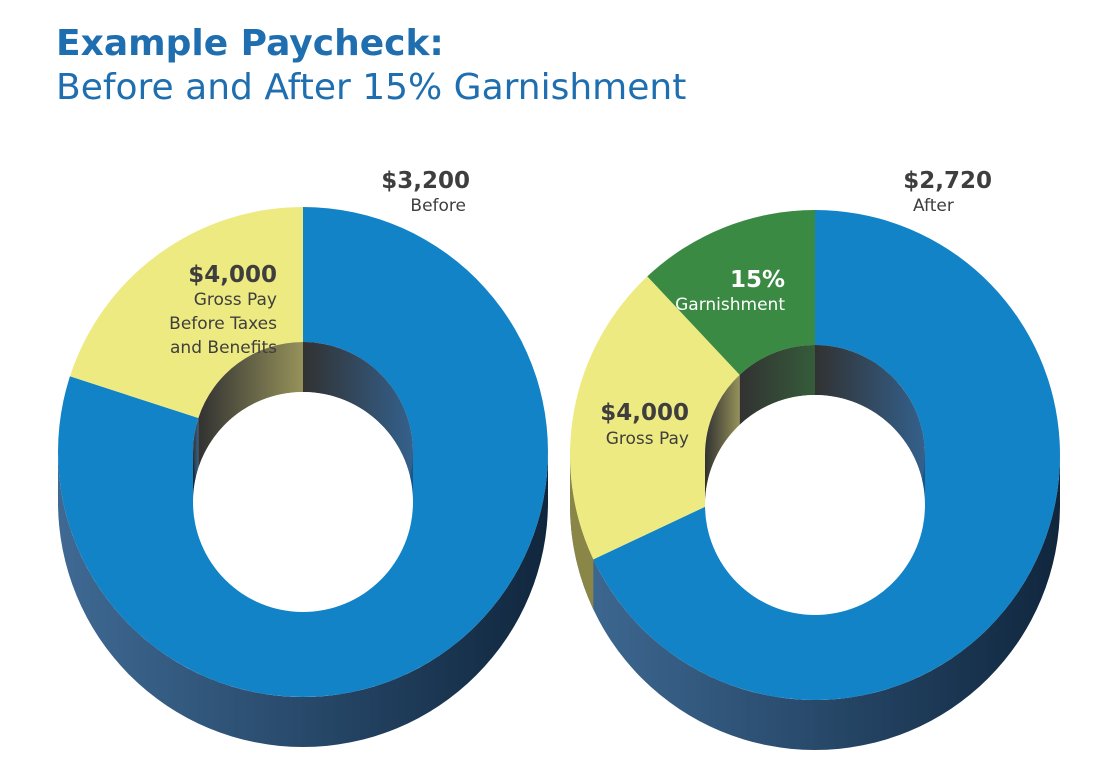  I want to click on right-garnishment-label: Garnishment, so click(730, 305).